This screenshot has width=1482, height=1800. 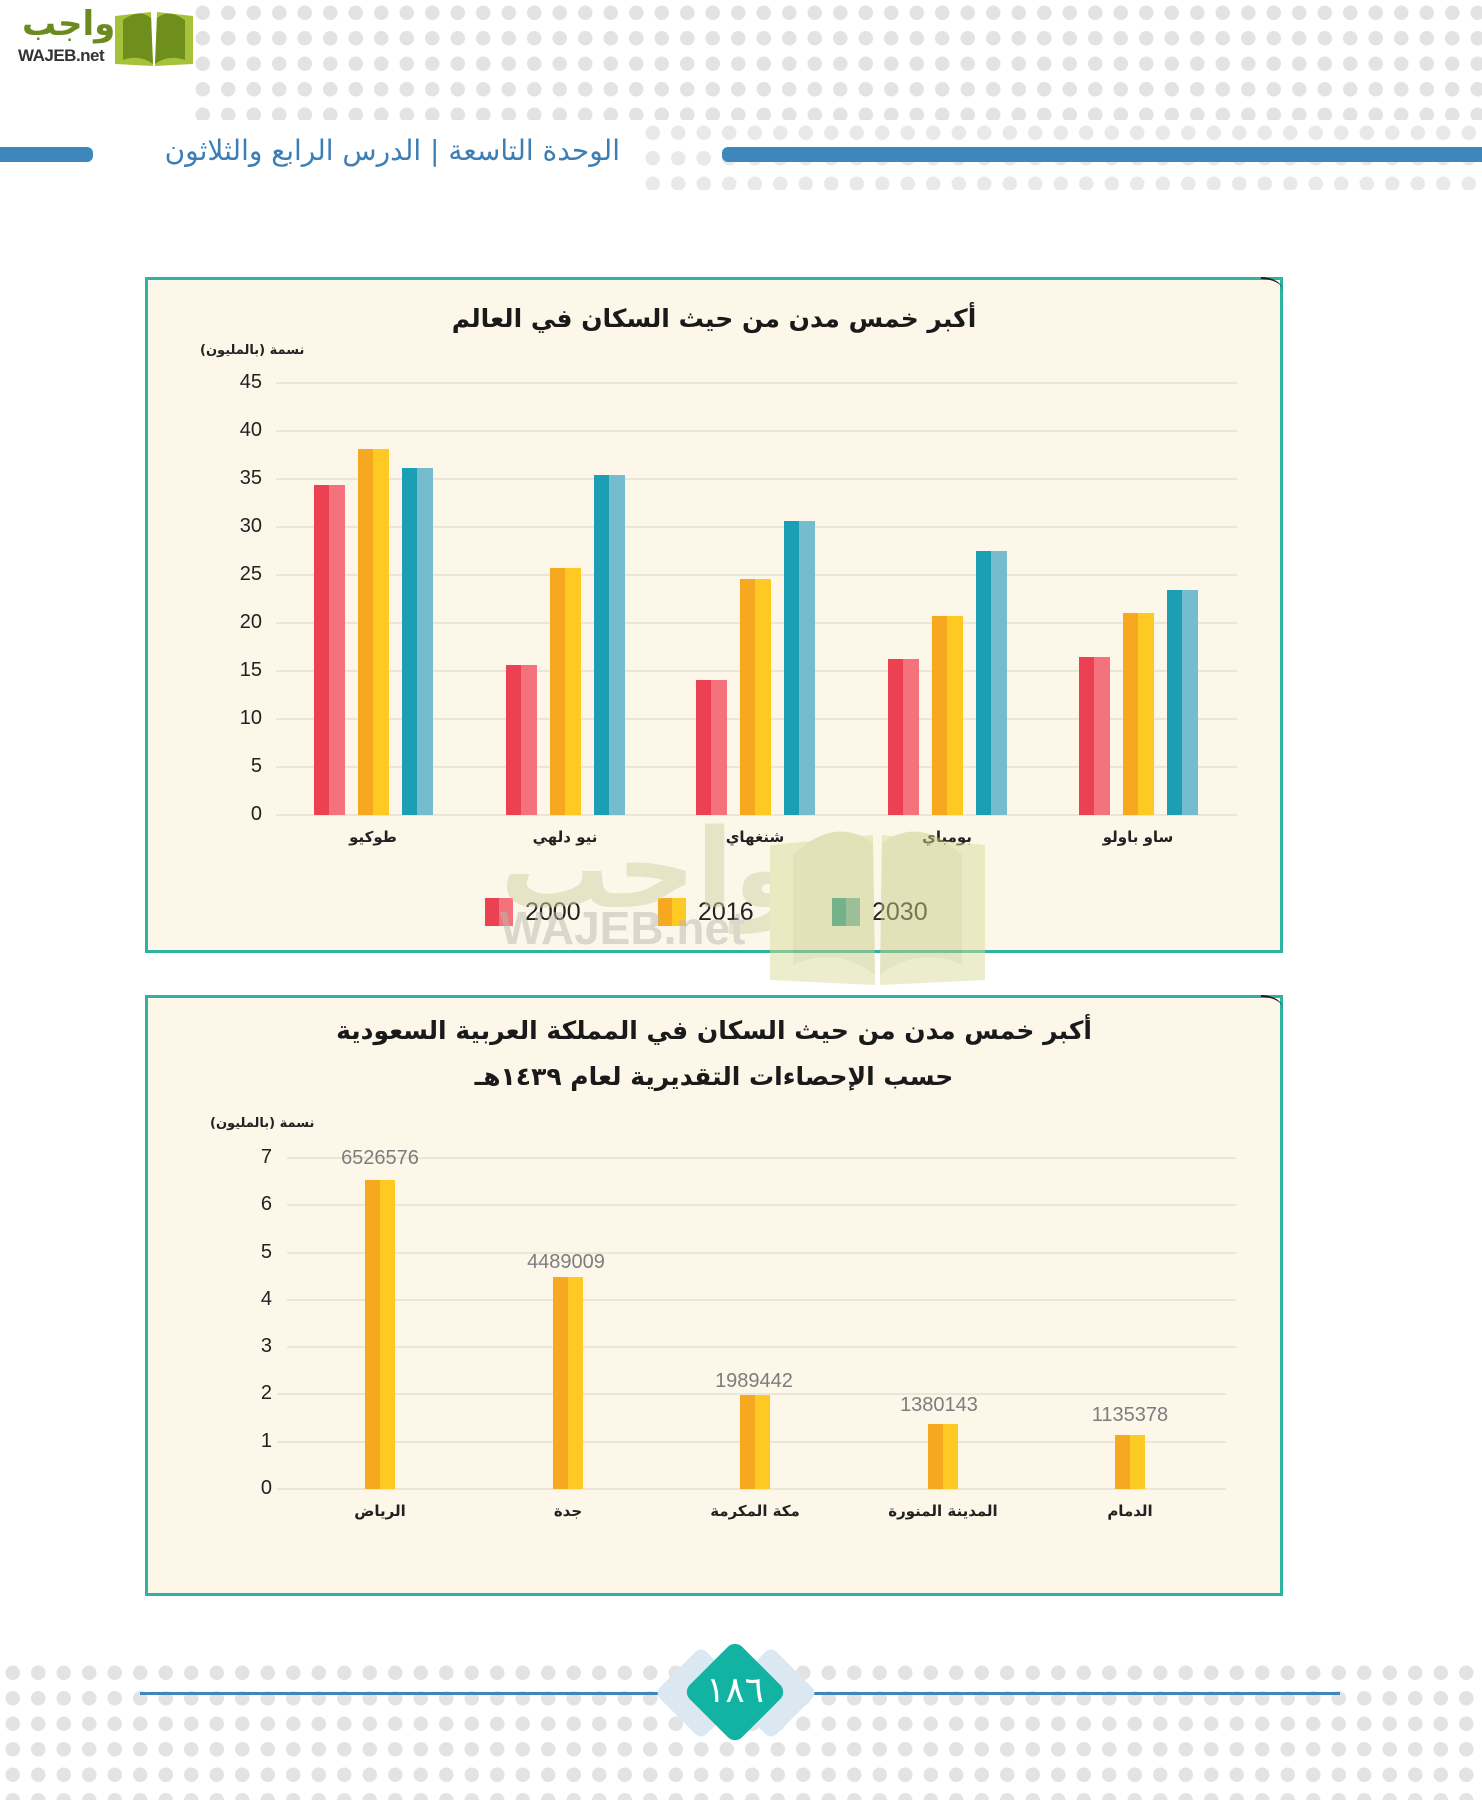 I want to click on y-tick-label: 20, so click(x=250, y=622).